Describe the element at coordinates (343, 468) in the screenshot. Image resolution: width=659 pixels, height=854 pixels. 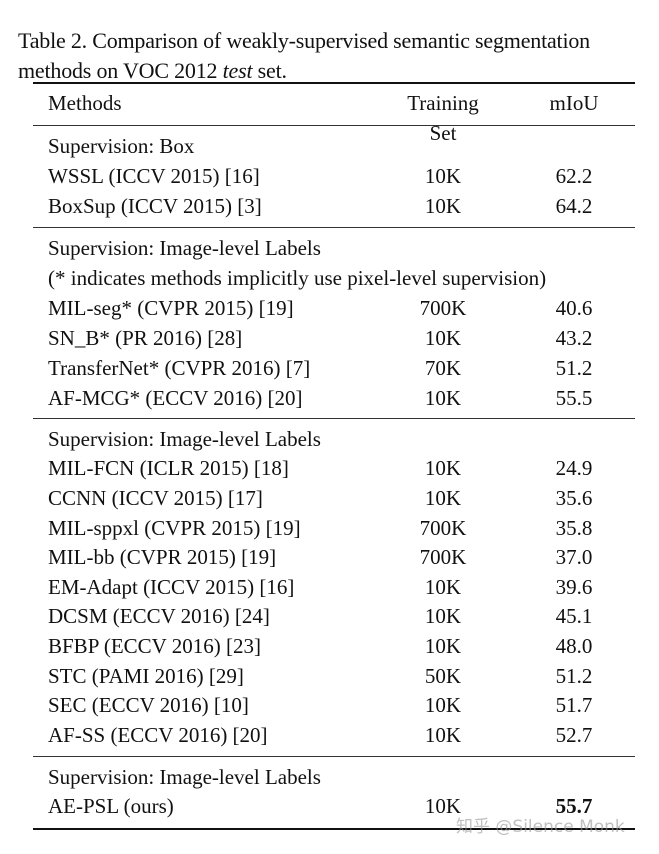
I see `table-row: MIL-FCN (ICLR 2015) [18] 10K 24.9` at that location.